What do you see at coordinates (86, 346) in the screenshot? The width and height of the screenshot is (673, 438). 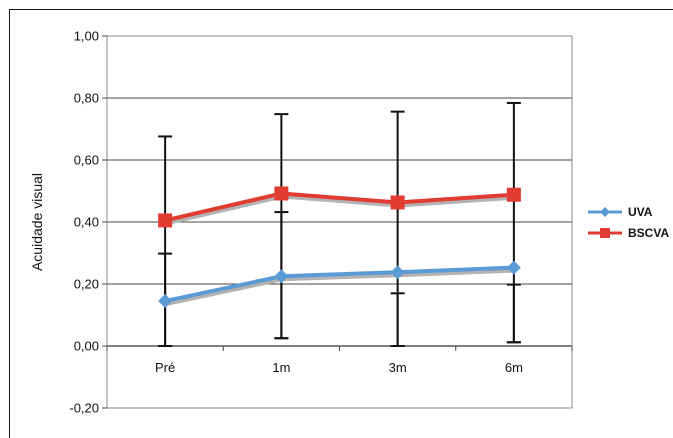 I see `y-tick-label: 0,00` at bounding box center [86, 346].